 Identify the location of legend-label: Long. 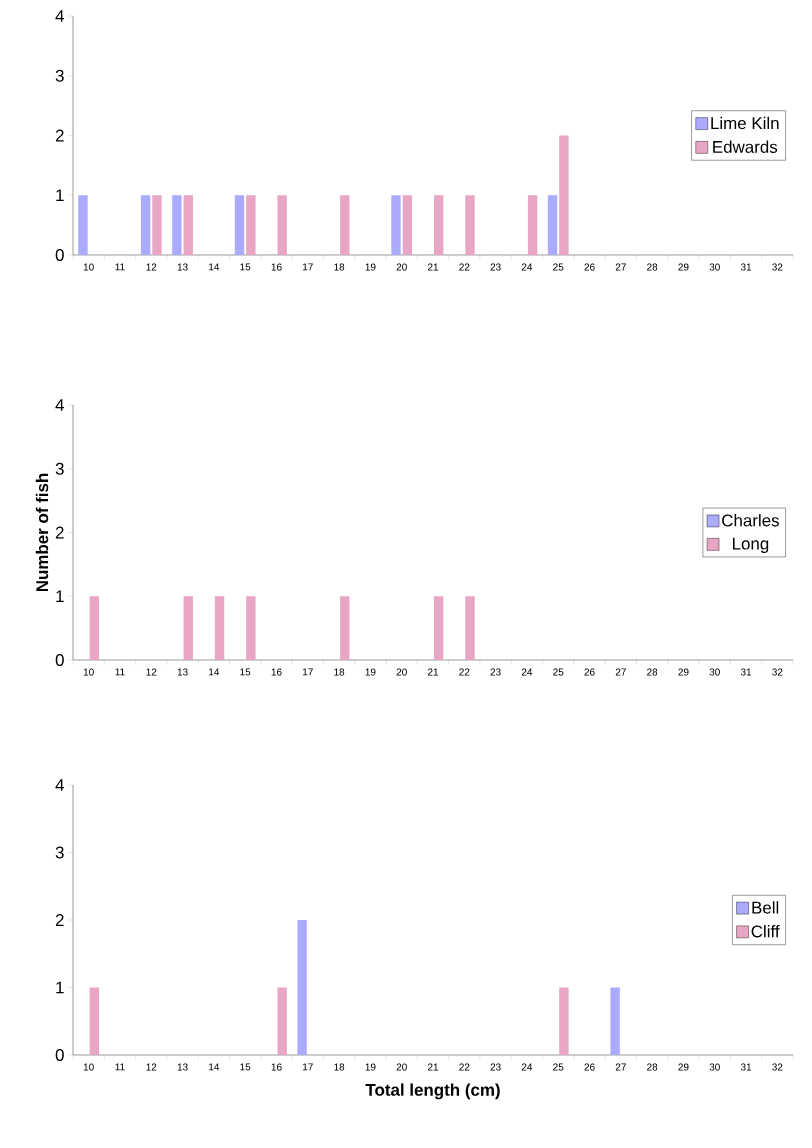
(750, 545).